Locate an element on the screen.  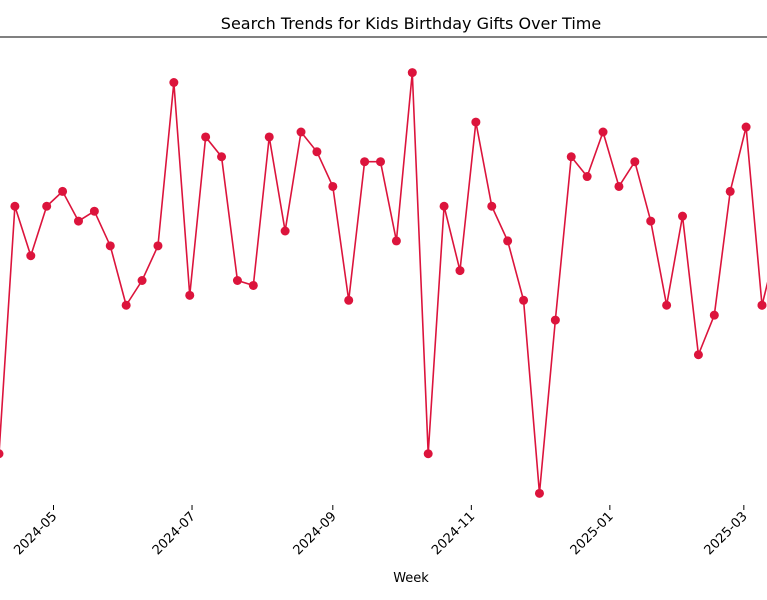
x-tick-label: 2024-07 is located at coordinates (174, 533).